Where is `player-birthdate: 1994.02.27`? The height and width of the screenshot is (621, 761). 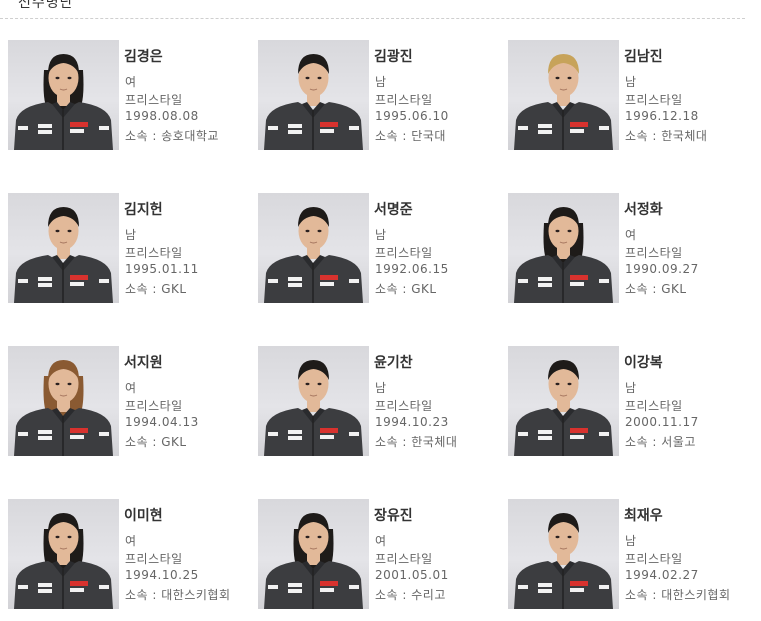 player-birthdate: 1994.02.27 is located at coordinates (662, 575).